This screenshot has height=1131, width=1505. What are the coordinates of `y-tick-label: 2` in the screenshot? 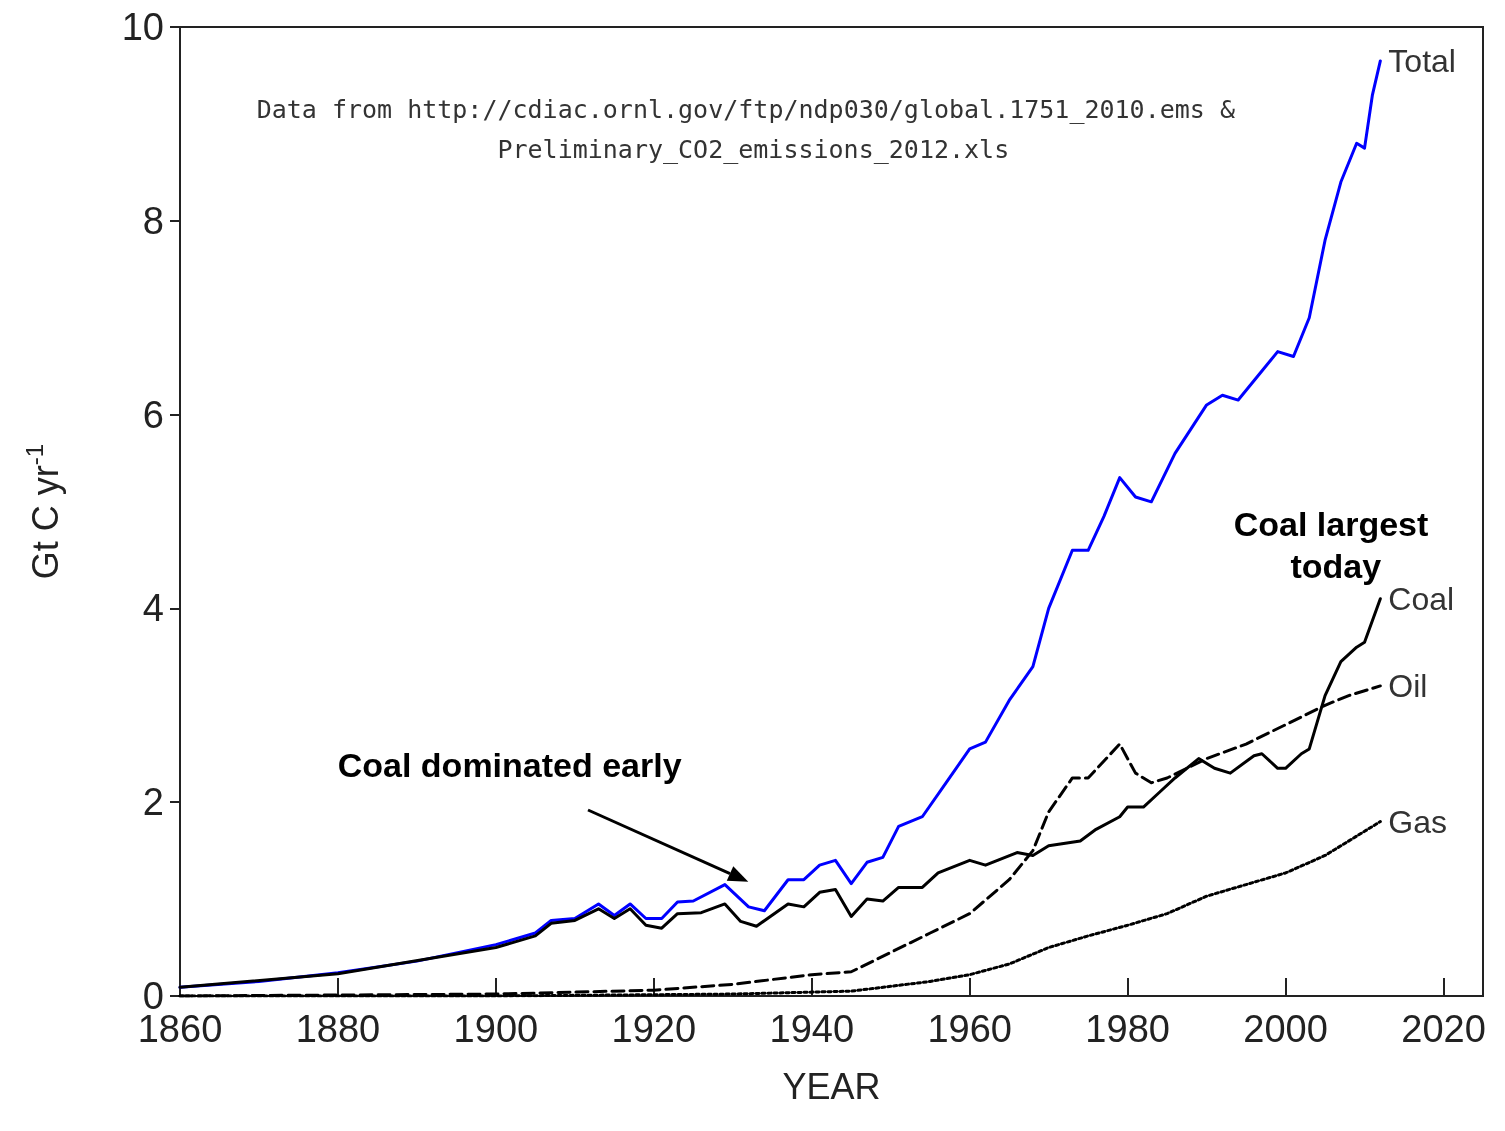 It's located at (153, 802).